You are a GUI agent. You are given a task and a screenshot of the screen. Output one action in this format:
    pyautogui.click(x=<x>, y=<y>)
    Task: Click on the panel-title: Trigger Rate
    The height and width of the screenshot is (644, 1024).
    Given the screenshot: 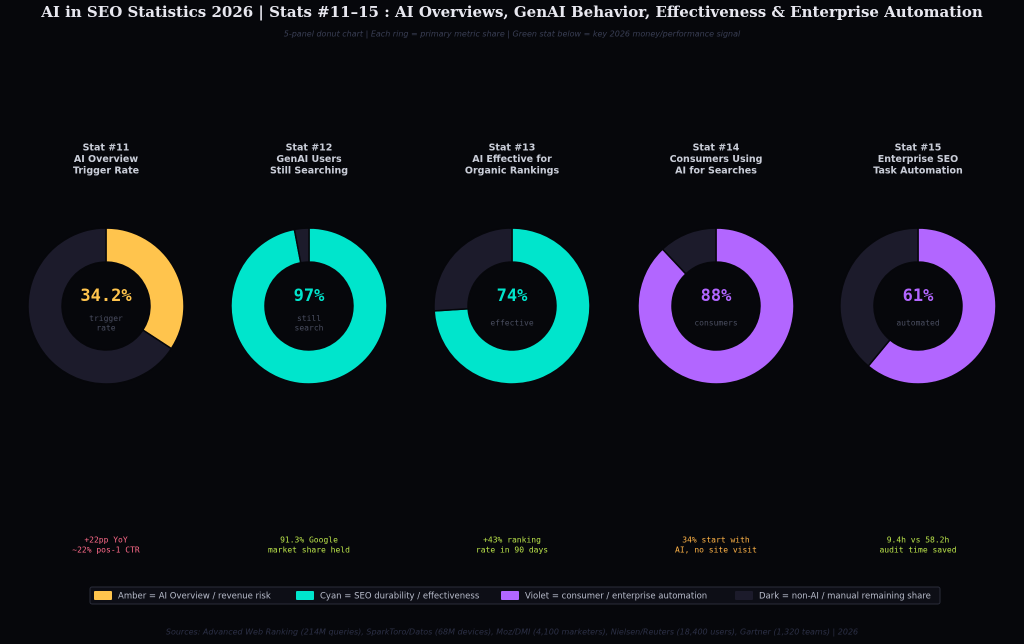 What is the action you would take?
    pyautogui.click(x=106, y=171)
    